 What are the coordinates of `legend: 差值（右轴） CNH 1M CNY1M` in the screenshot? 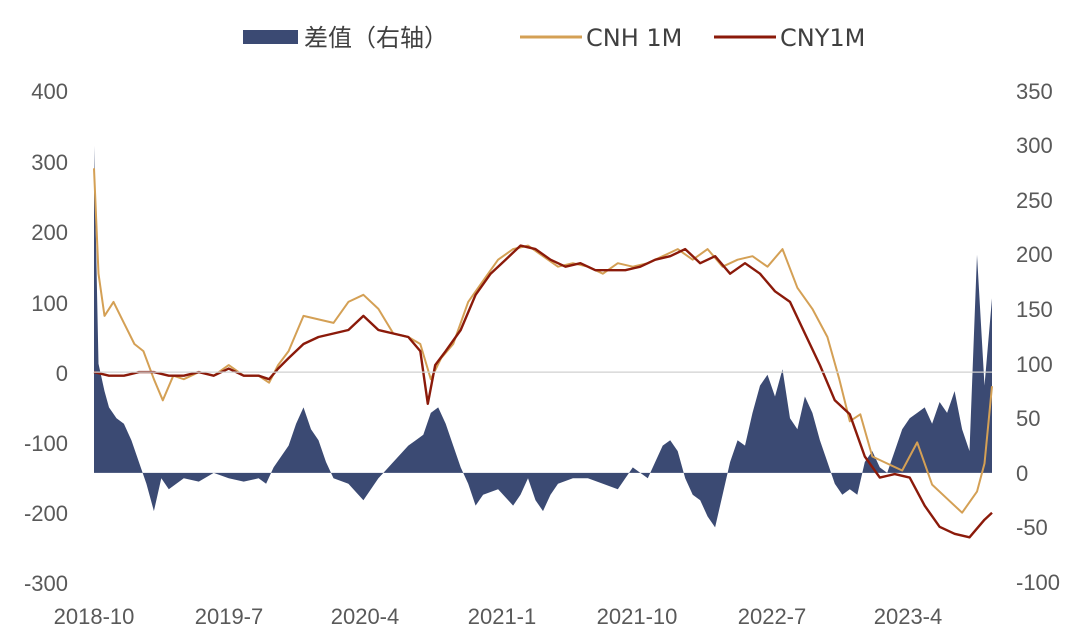 It's located at (554, 38).